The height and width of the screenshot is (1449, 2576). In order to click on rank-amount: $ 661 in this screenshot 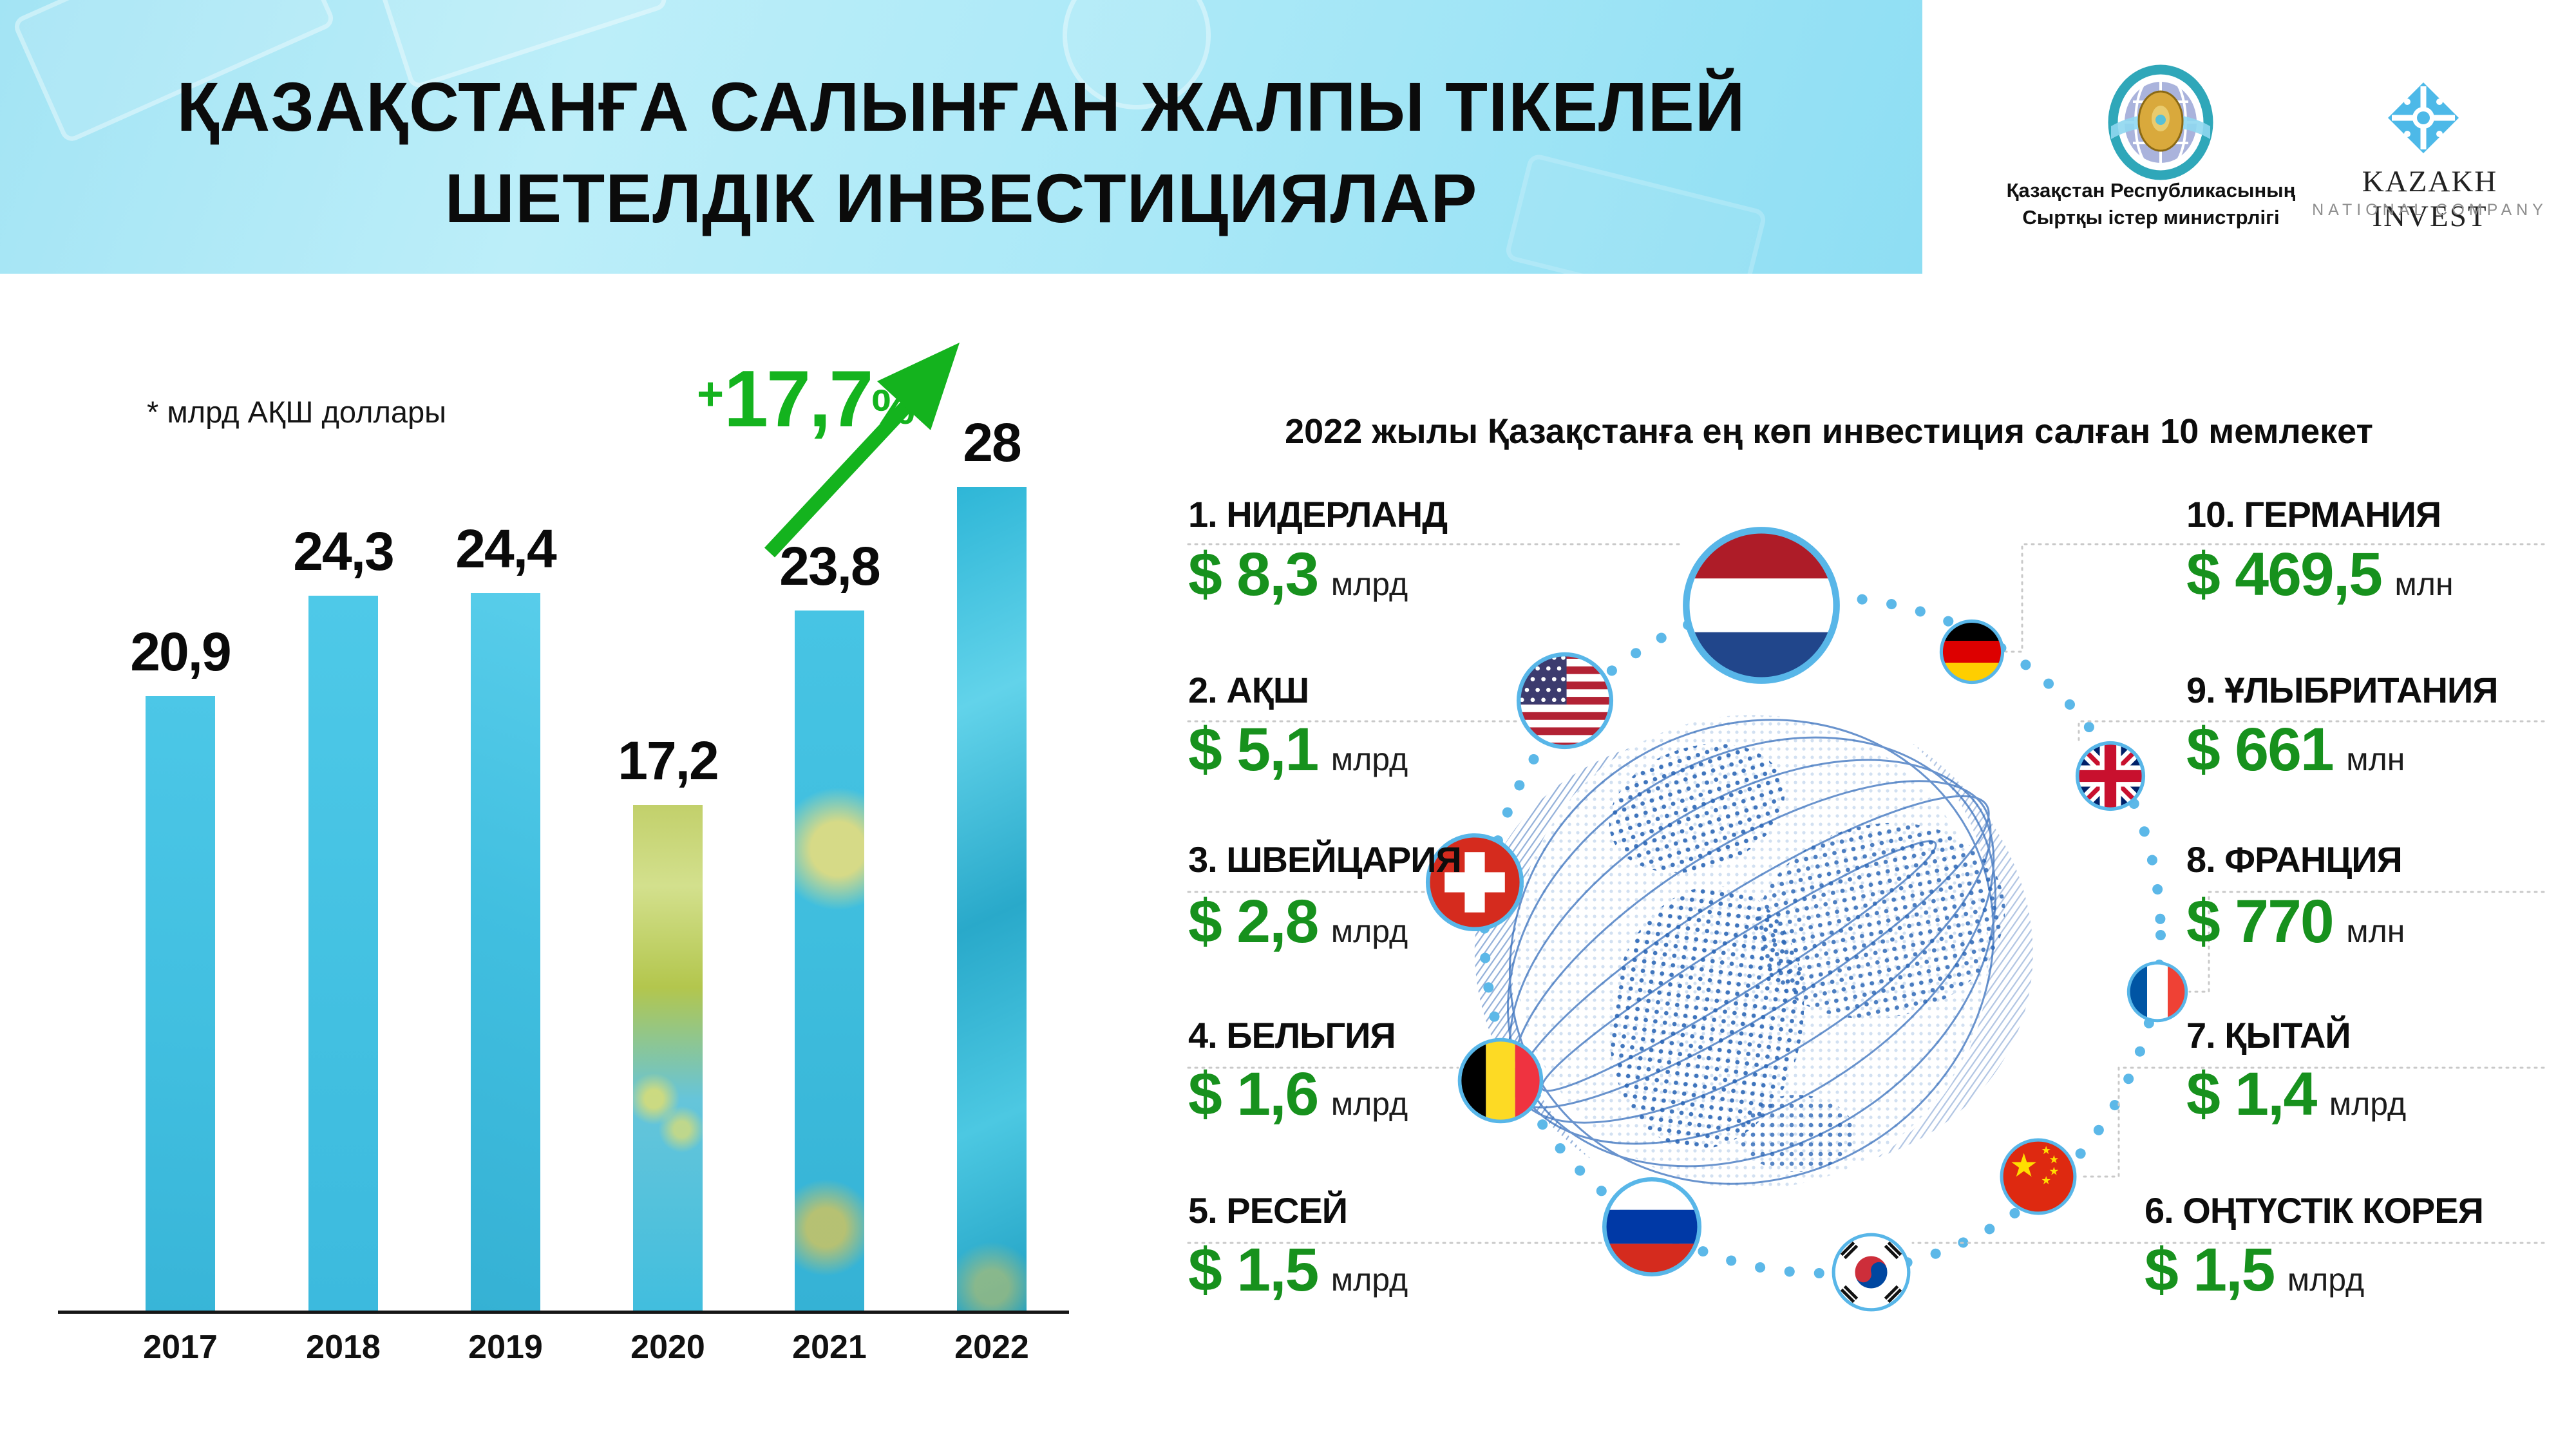, I will do `click(2260, 749)`.